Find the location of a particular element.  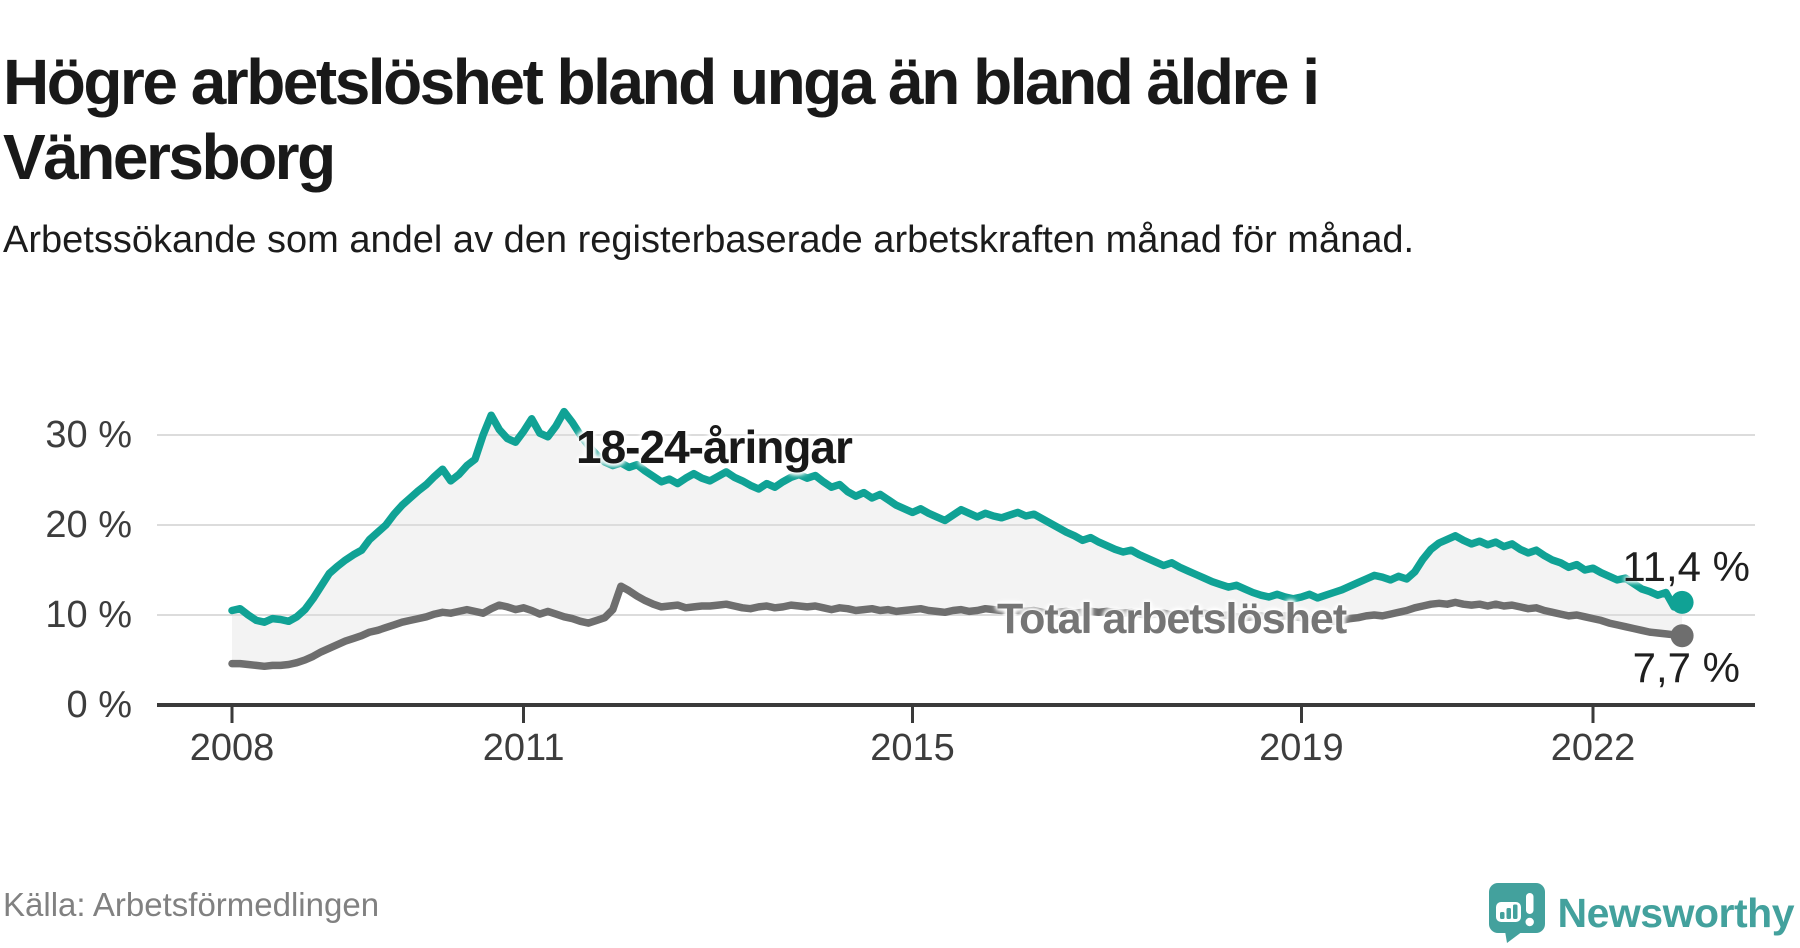

newsworthy-bubble-icon is located at coordinates (1516, 913).